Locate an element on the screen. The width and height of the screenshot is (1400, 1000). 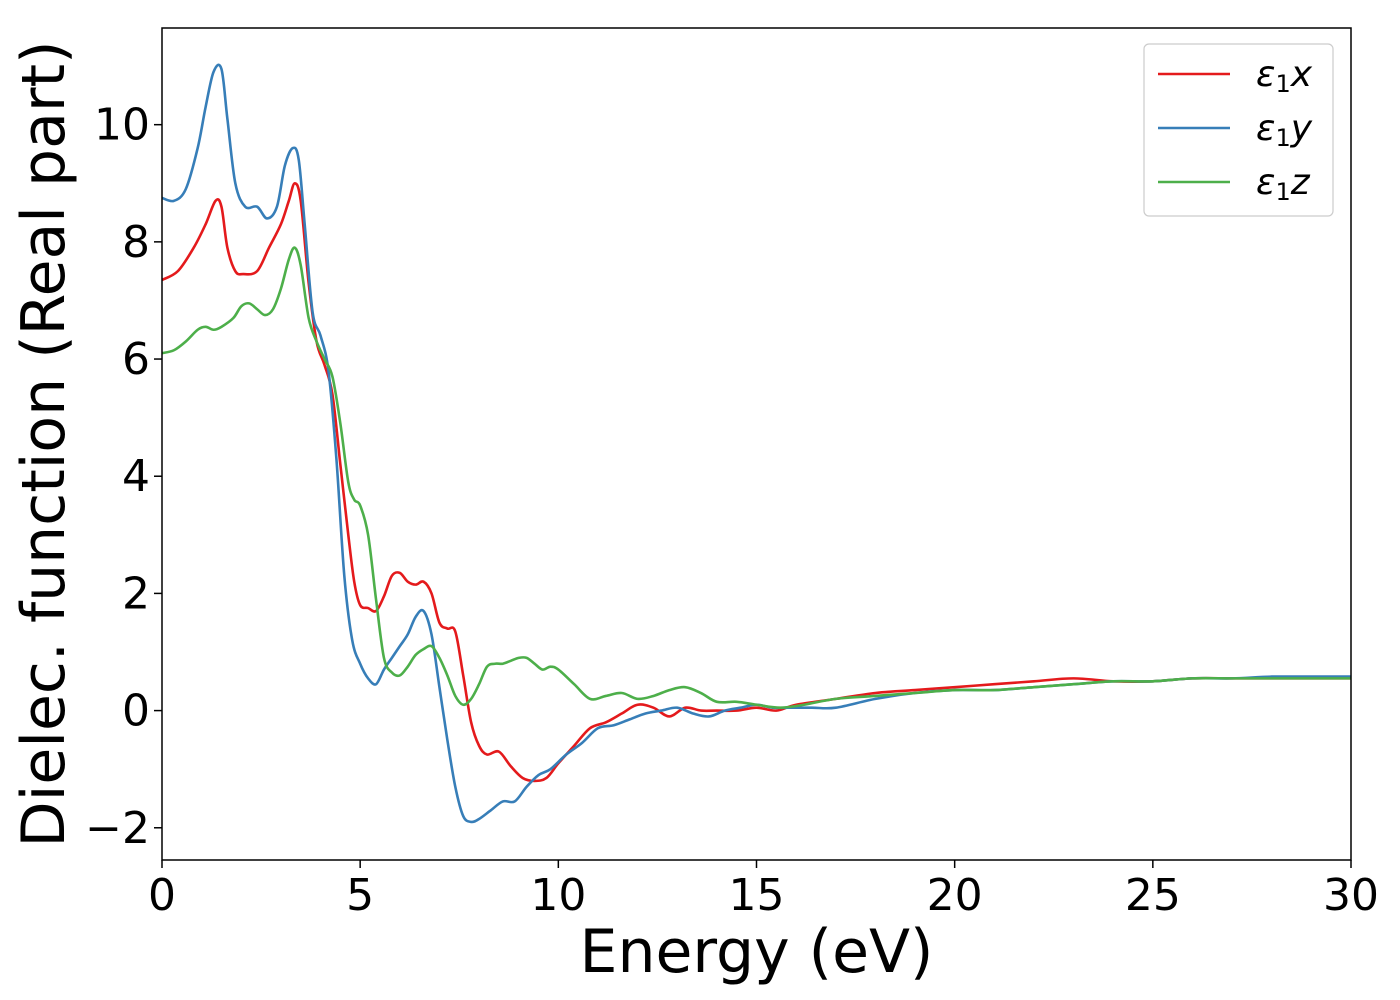
x-tick-label: 30 is located at coordinates (1351, 895).